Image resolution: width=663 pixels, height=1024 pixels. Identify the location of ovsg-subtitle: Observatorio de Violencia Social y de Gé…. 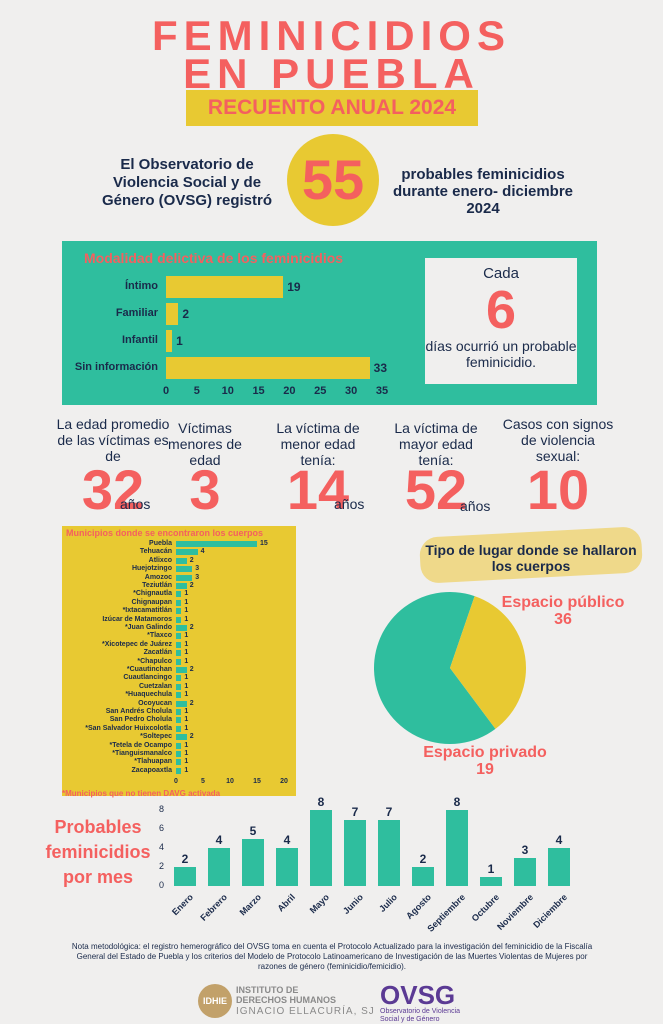
(420, 1016).